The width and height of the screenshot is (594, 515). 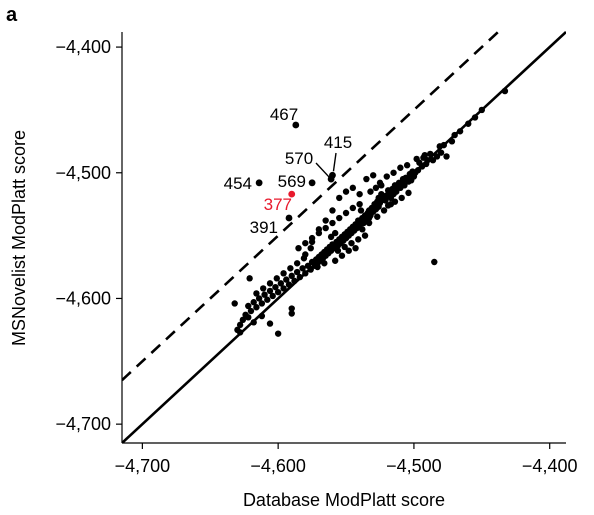 What do you see at coordinates (143, 466) in the screenshot?
I see `x-tick-label: −4,700` at bounding box center [143, 466].